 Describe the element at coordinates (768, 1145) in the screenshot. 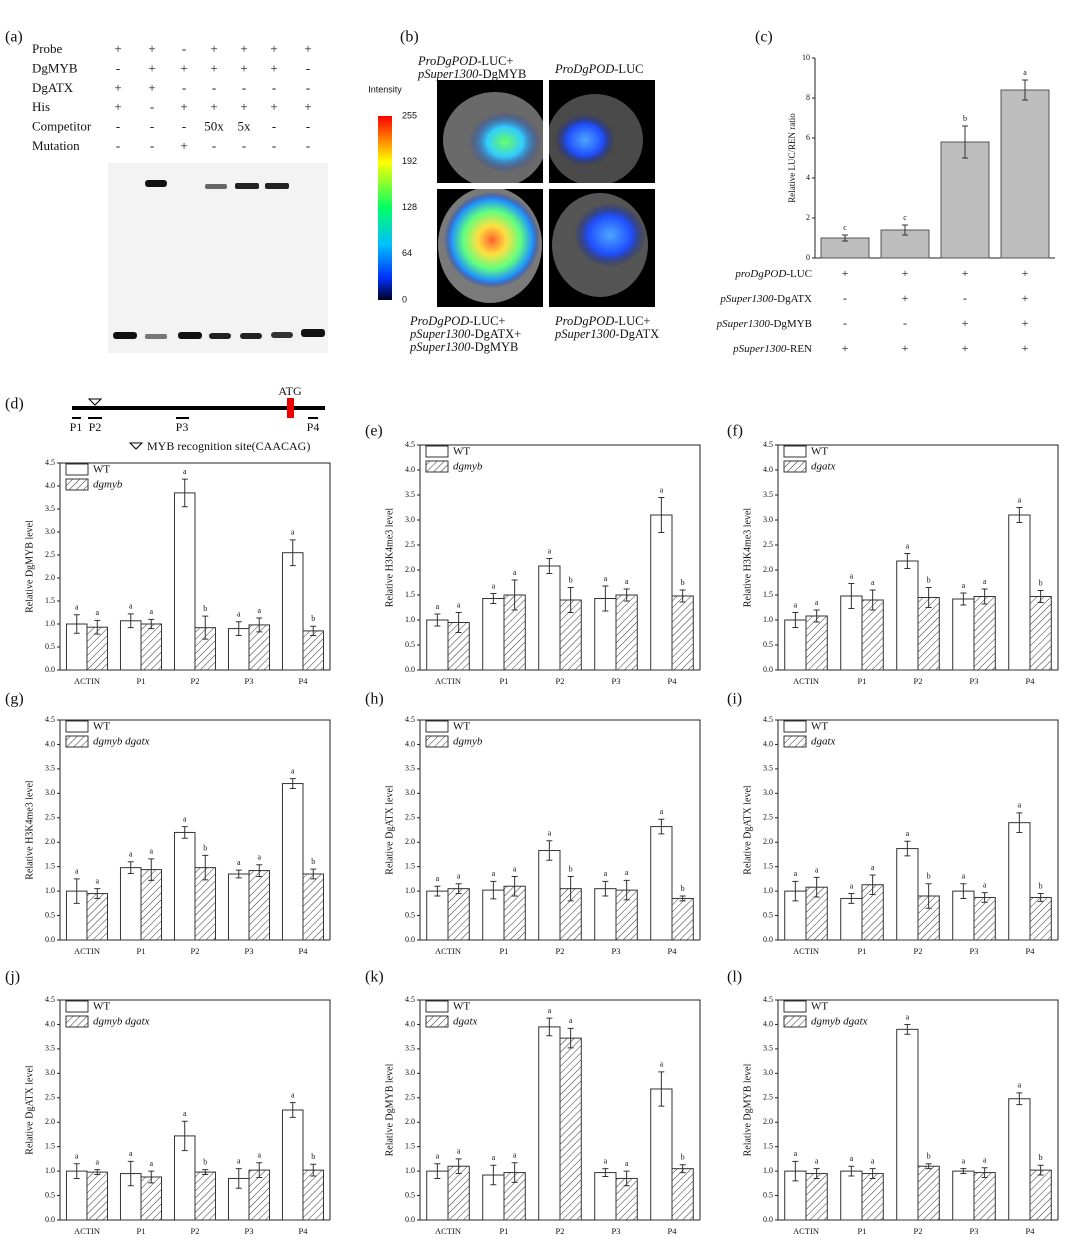

I see `y-tick-label: 1.5` at that location.